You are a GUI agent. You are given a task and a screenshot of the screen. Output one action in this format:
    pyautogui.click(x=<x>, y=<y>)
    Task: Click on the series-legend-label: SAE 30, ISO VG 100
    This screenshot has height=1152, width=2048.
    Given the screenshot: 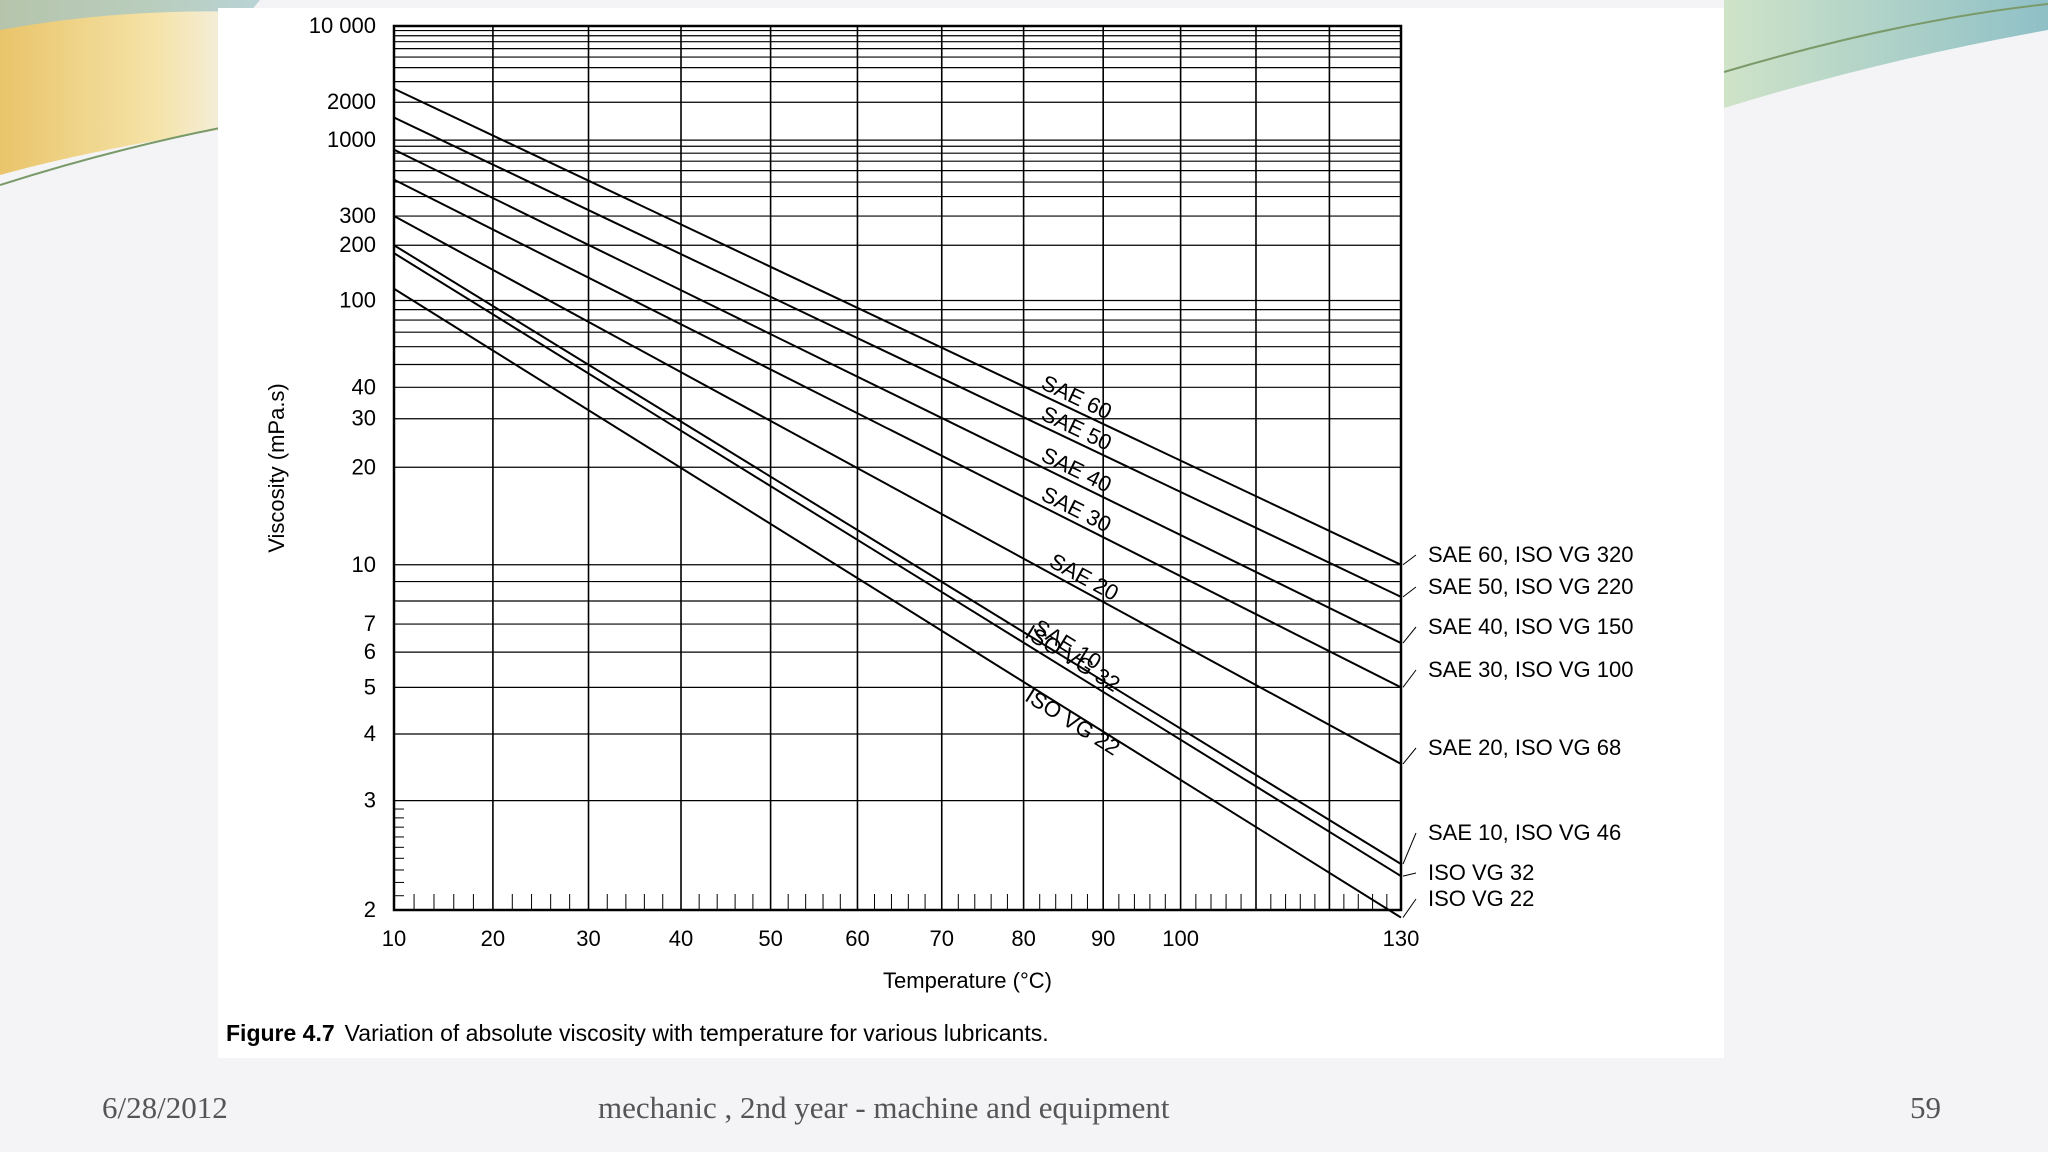 What is the action you would take?
    pyautogui.click(x=1530, y=669)
    